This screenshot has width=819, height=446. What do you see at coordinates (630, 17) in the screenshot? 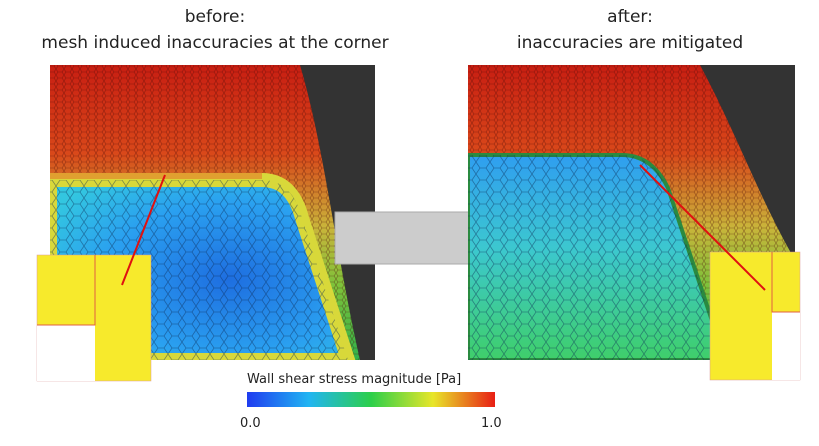
I see `caption: after:` at bounding box center [630, 17].